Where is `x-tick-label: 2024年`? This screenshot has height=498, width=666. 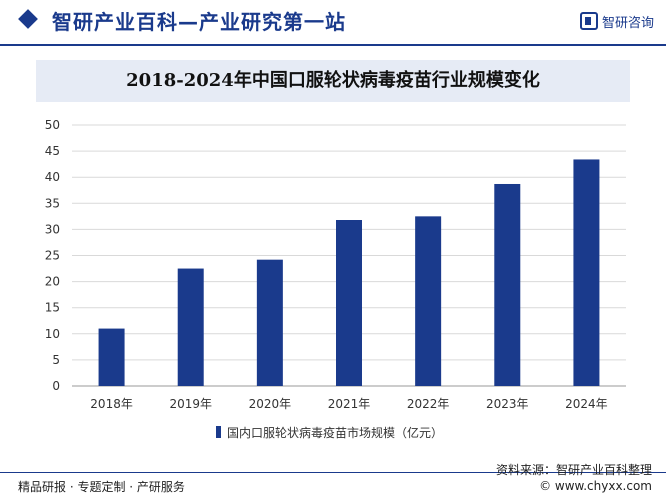
x-tick-label: 2024年 is located at coordinates (586, 404).